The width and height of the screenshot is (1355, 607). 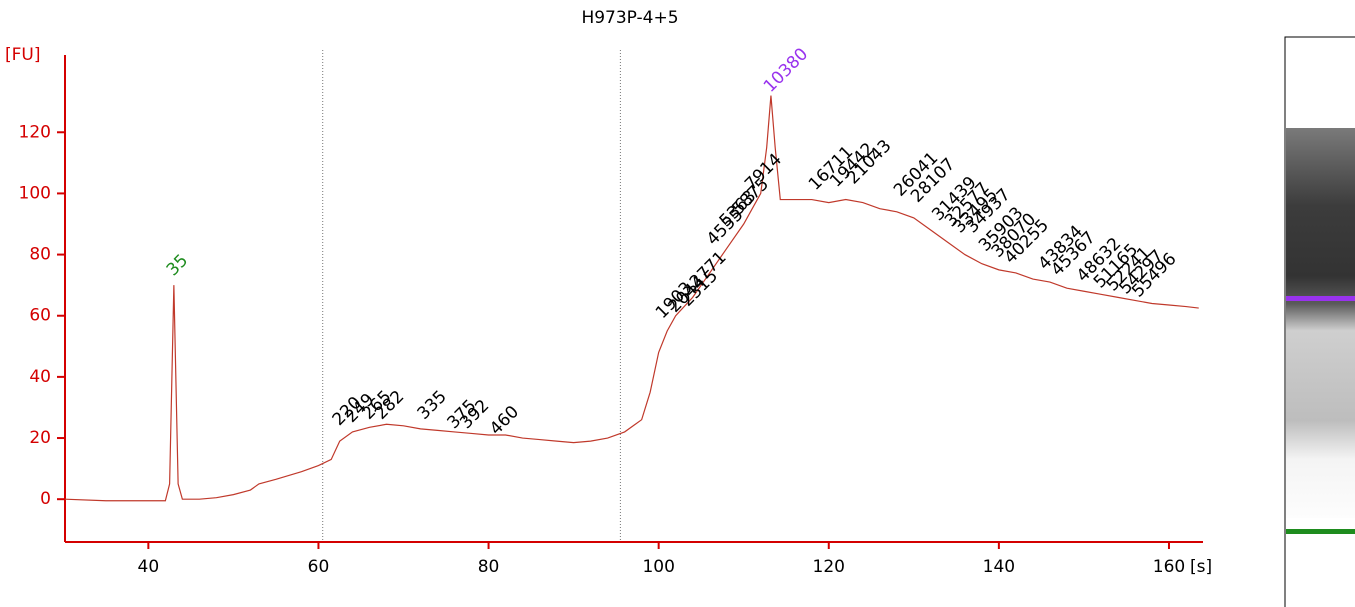 What do you see at coordinates (786, 70) in the screenshot?
I see `peak-label: 10380` at bounding box center [786, 70].